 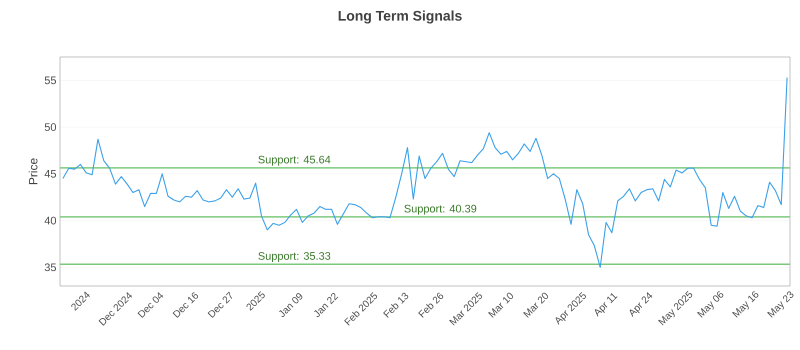 I want to click on x-tick-label: Feb 26, so click(x=431, y=305).